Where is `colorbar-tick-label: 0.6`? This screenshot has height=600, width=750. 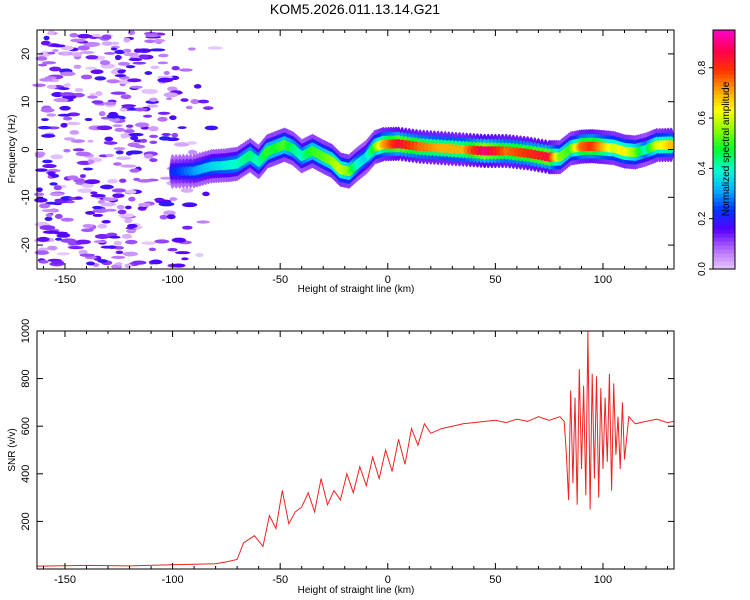 colorbar-tick-label: 0.6 is located at coordinates (702, 118).